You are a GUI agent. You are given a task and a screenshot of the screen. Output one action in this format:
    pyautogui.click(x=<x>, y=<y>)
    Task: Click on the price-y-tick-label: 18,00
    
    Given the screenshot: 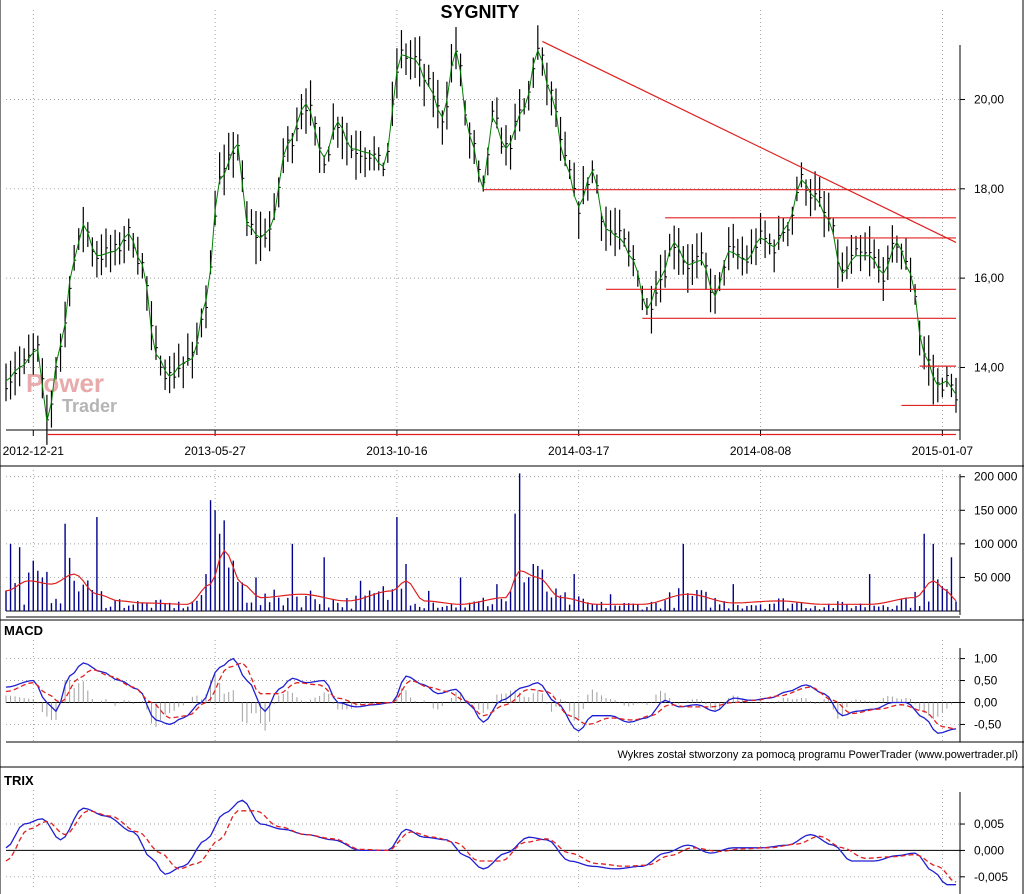 What is the action you would take?
    pyautogui.click(x=989, y=189)
    